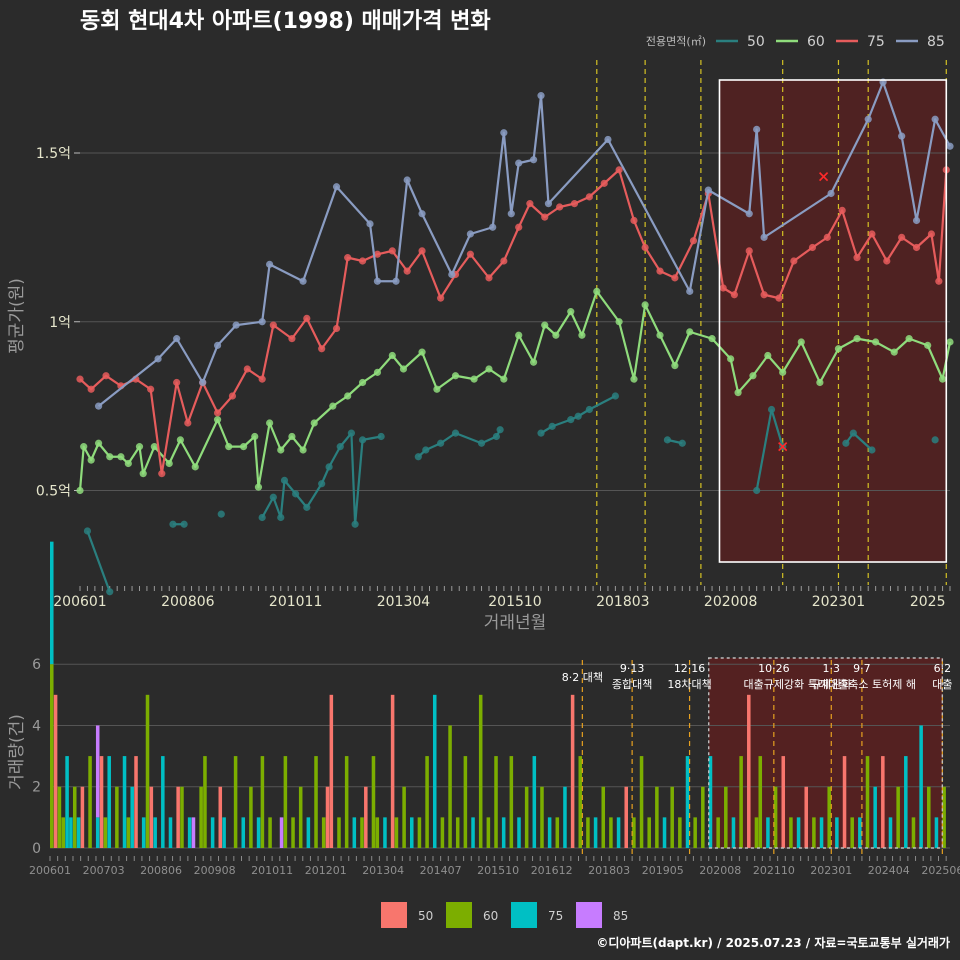 This screenshot has height=960, width=960. What do you see at coordinates (833, 321) in the screenshot?
I see `highlight-frame` at bounding box center [833, 321].